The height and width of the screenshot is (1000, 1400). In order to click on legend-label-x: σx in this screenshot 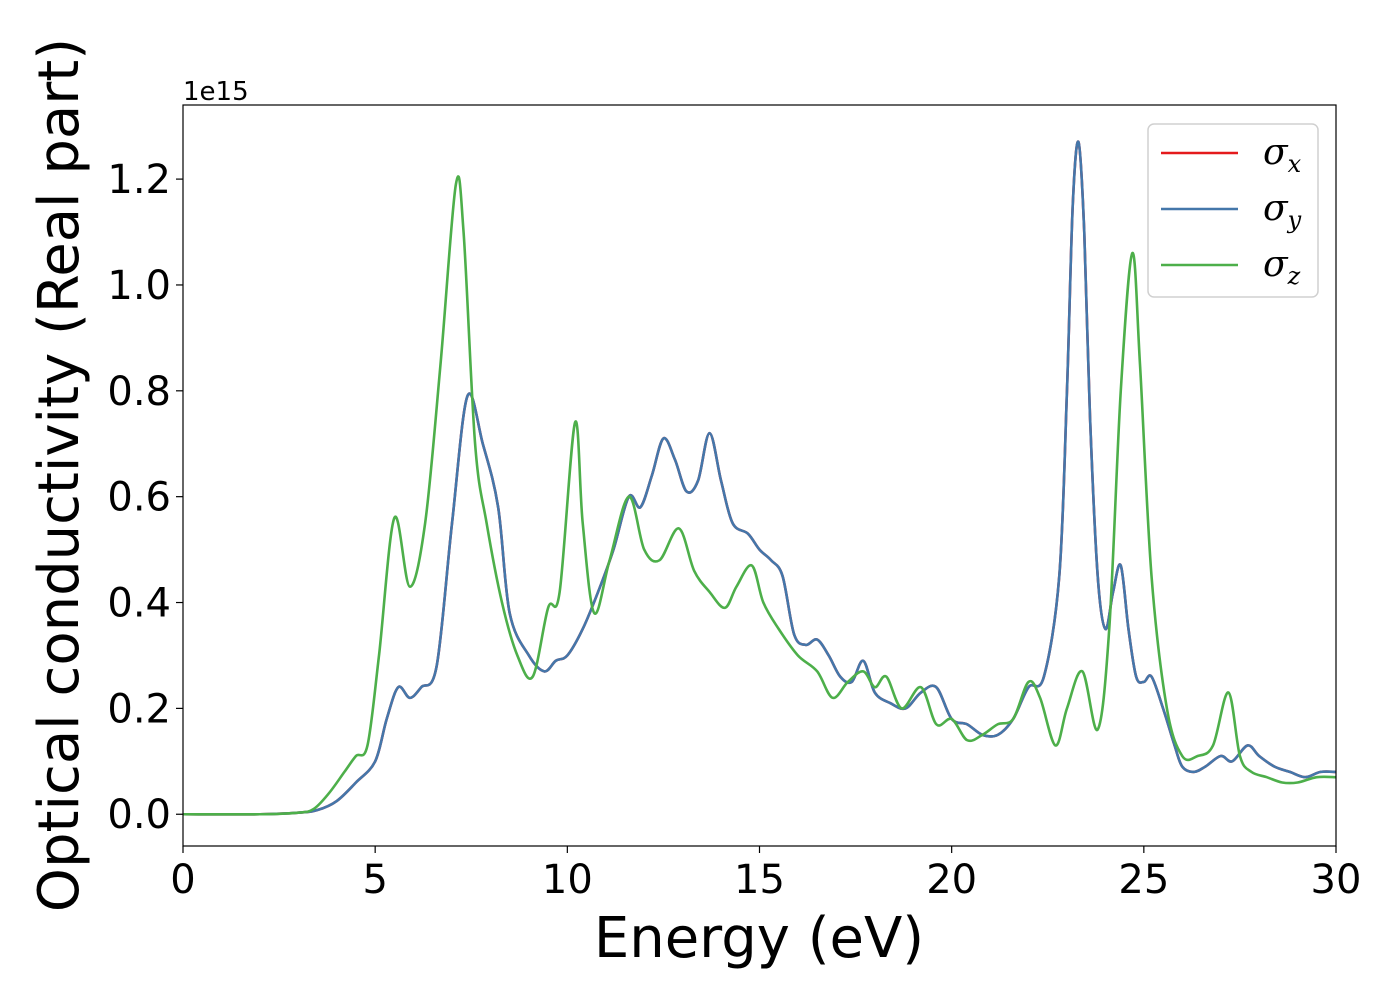, I will do `click(1282, 155)`.